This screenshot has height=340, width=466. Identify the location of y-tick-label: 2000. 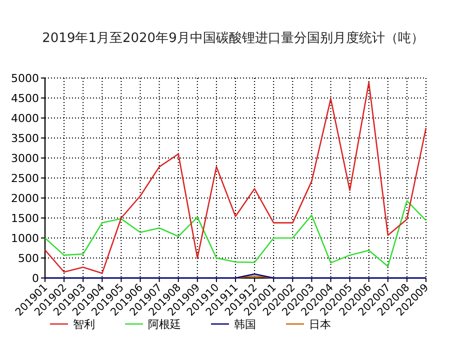
(25, 198).